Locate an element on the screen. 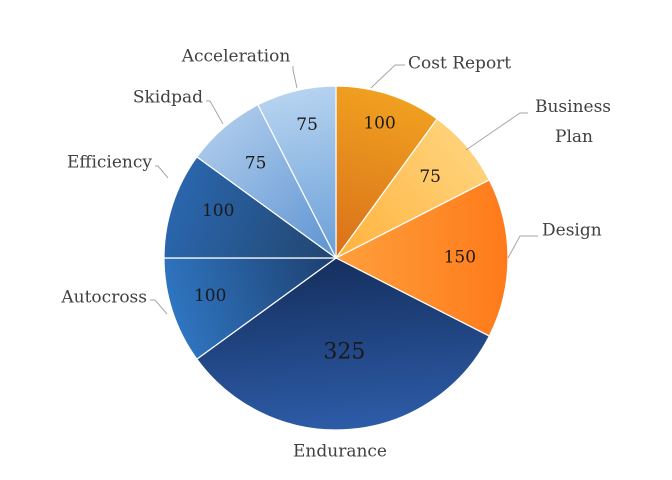 The height and width of the screenshot is (480, 672). category-label: Endurance is located at coordinates (340, 452).